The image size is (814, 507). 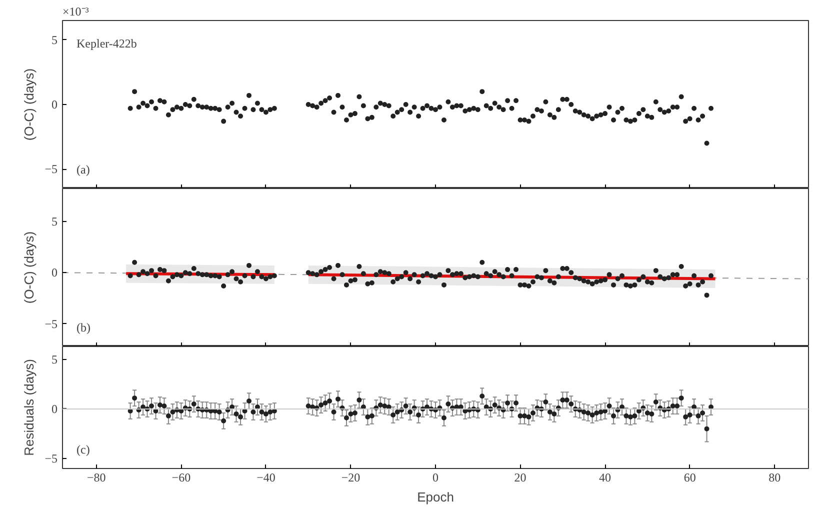 I want to click on annotation: (b), so click(x=83, y=327).